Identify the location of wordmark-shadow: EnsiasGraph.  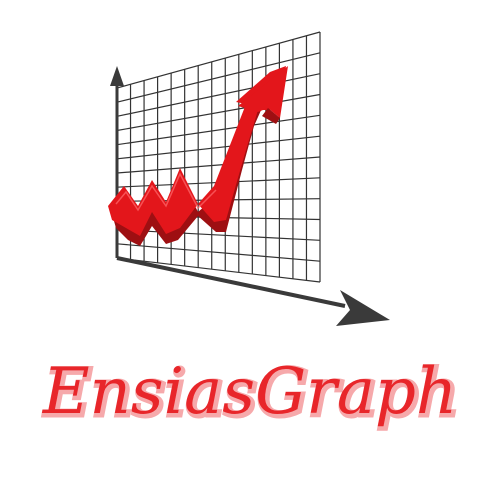
(251, 394).